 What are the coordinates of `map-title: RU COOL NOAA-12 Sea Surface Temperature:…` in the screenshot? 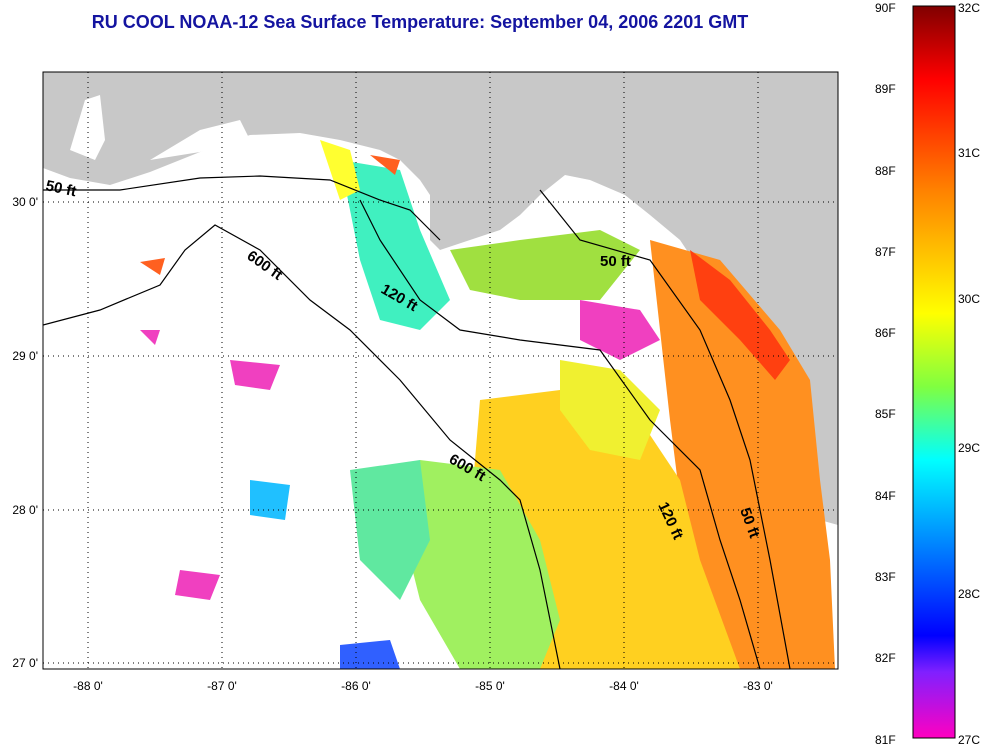 It's located at (420, 22).